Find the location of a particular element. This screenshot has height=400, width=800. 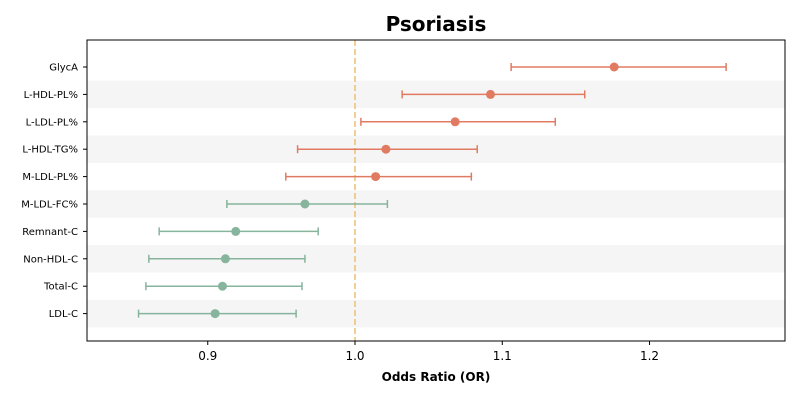

x-axis-label: Odds Ratio (OR) is located at coordinates (436, 377).